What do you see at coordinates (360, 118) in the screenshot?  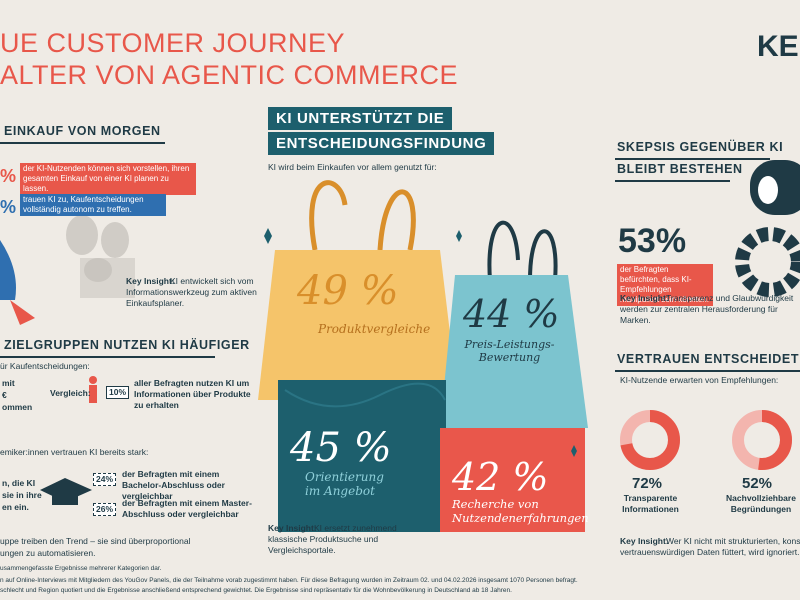 I see `section-heading: KI UNTERSTÜTZT DIE` at bounding box center [360, 118].